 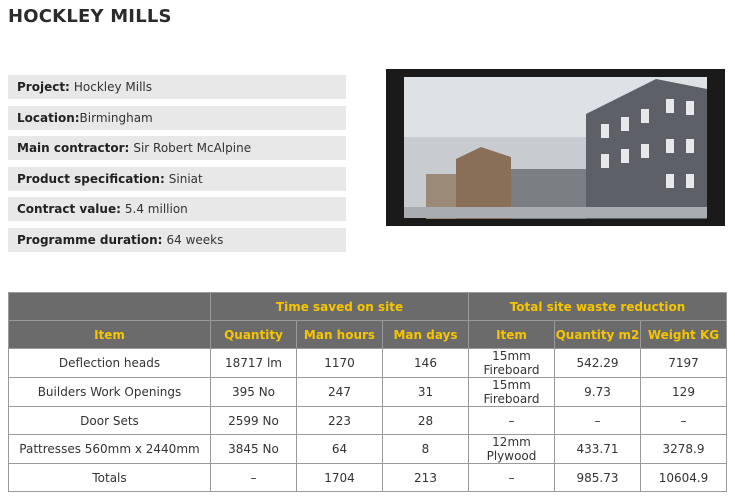 What do you see at coordinates (90, 16) in the screenshot?
I see `title: HOCKLEY MILLS` at bounding box center [90, 16].